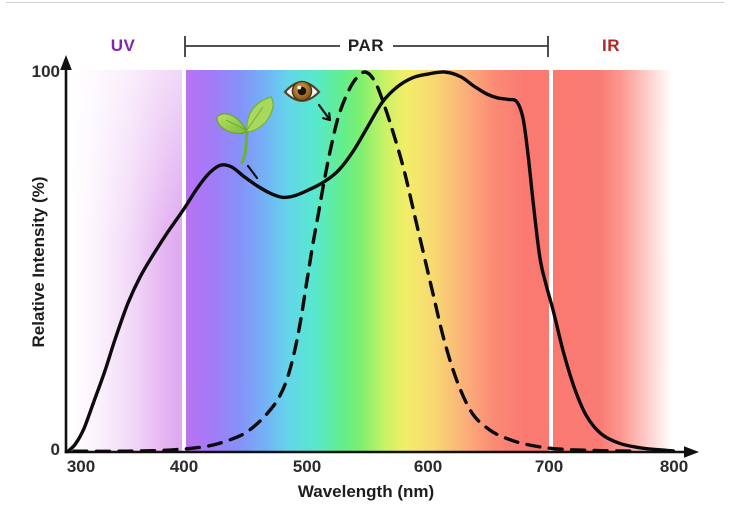 This screenshot has width=730, height=520. Describe the element at coordinates (324, 112) in the screenshot. I see `eye-pointer-arrow` at that location.